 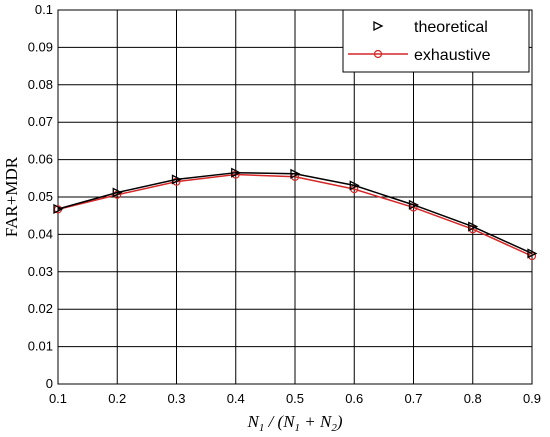 I want to click on x-axis-ticks: 0.1 0.2 0.3 0.4 0.5 0.6 0.7 0.8 0.9, so click(x=295, y=398).